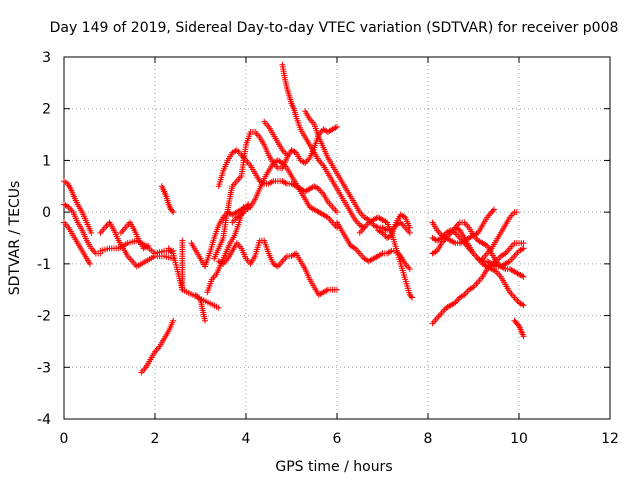 The height and width of the screenshot is (480, 640). What do you see at coordinates (428, 439) in the screenshot?
I see `x-tick-label: 8` at bounding box center [428, 439].